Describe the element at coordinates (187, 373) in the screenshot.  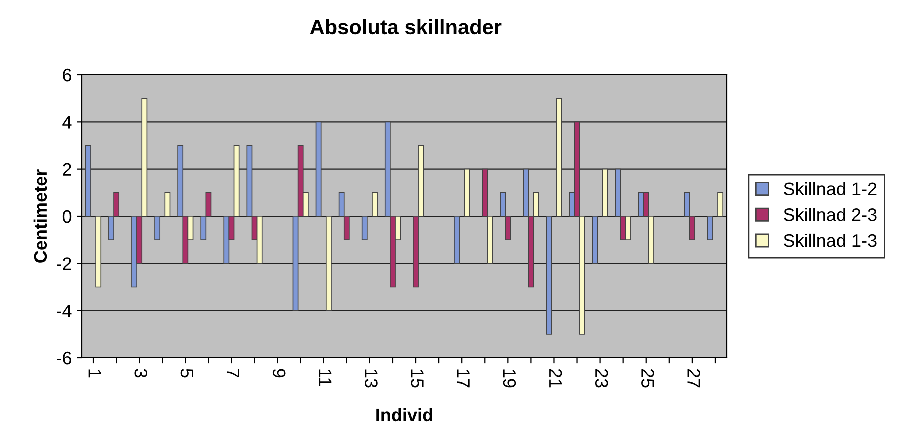
I see `x-tick-label: 5` at that location.